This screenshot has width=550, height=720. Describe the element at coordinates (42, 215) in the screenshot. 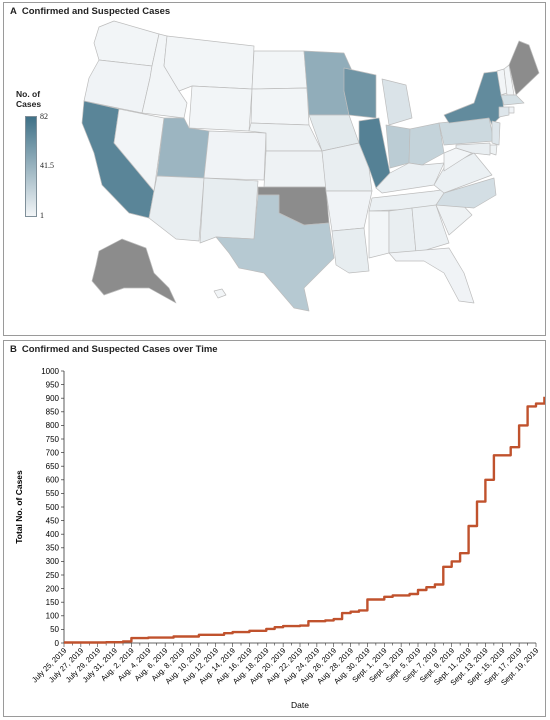

I see `legend-min-label: 1` at that location.